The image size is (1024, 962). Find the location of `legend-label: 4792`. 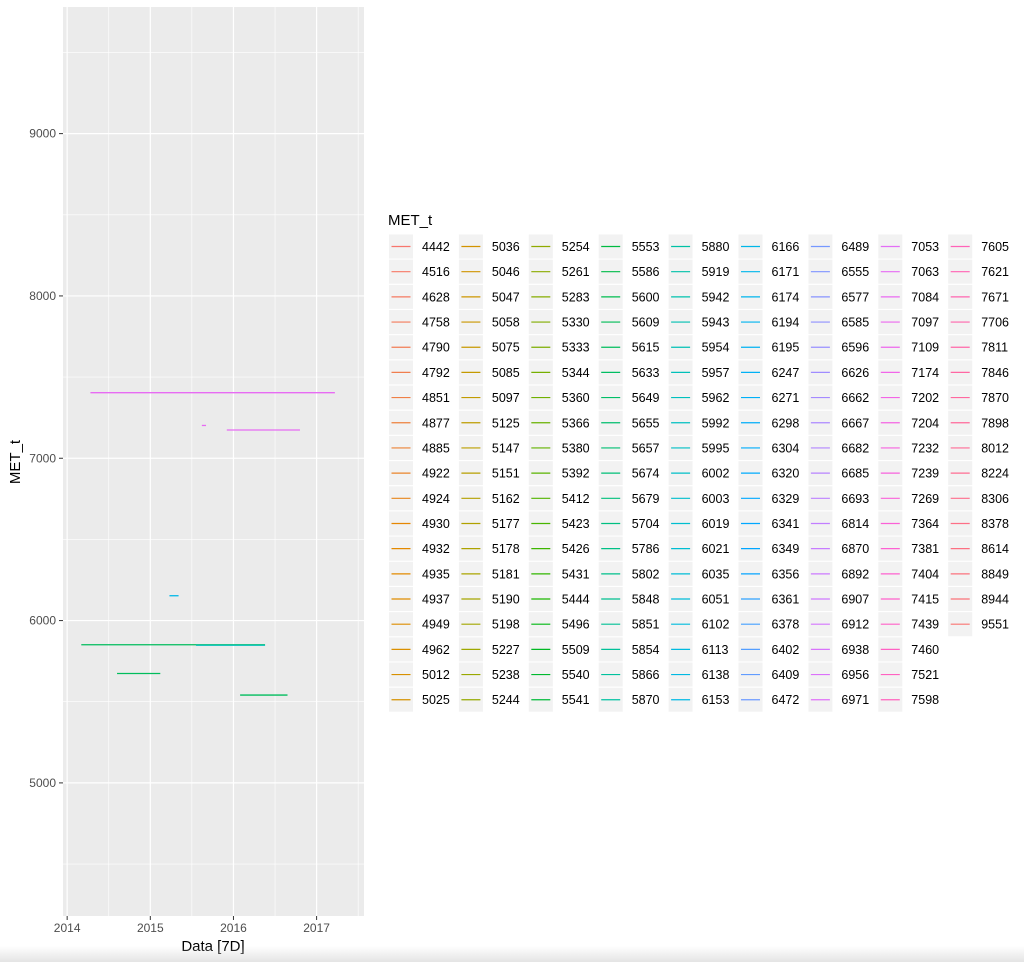

legend-label: 4792 is located at coordinates (436, 373).